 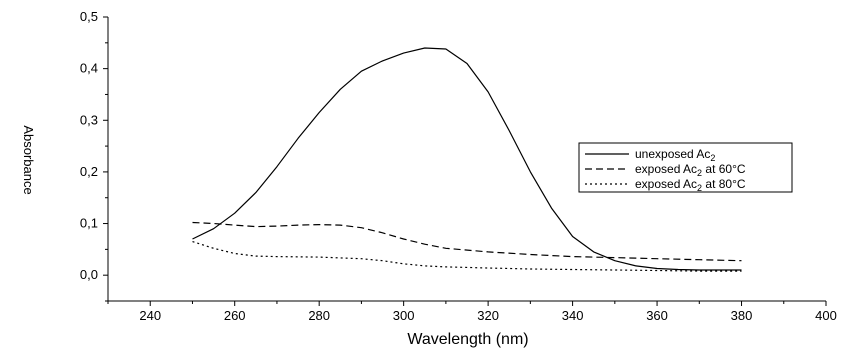 What do you see at coordinates (28, 159) in the screenshot?
I see `y-axis-title: Absorbance` at bounding box center [28, 159].